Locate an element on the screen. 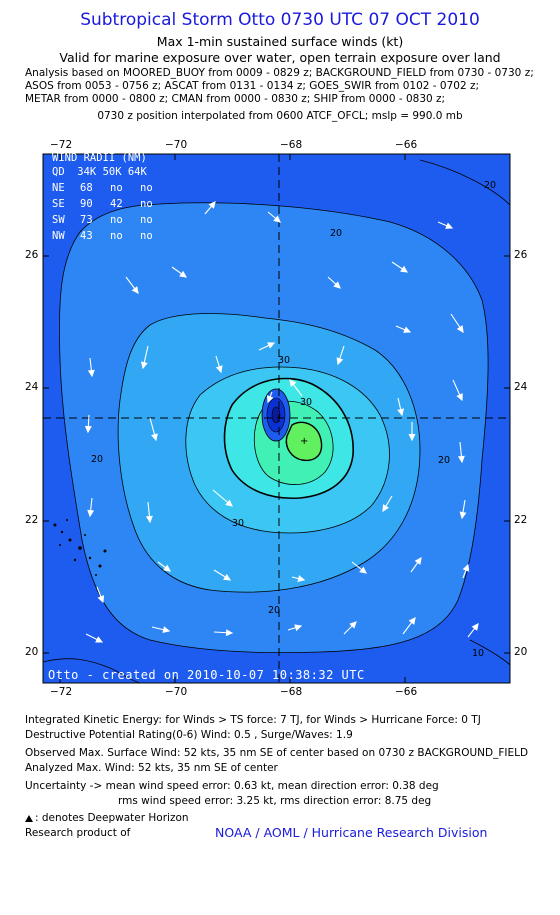  wind-radii-header: WIND RADII (NM) is located at coordinates (99, 158).